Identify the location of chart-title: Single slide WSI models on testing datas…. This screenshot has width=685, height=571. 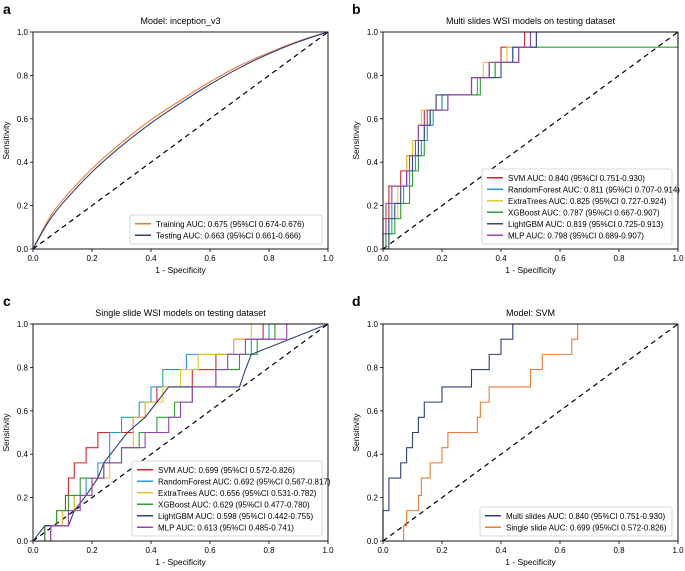
(180, 313).